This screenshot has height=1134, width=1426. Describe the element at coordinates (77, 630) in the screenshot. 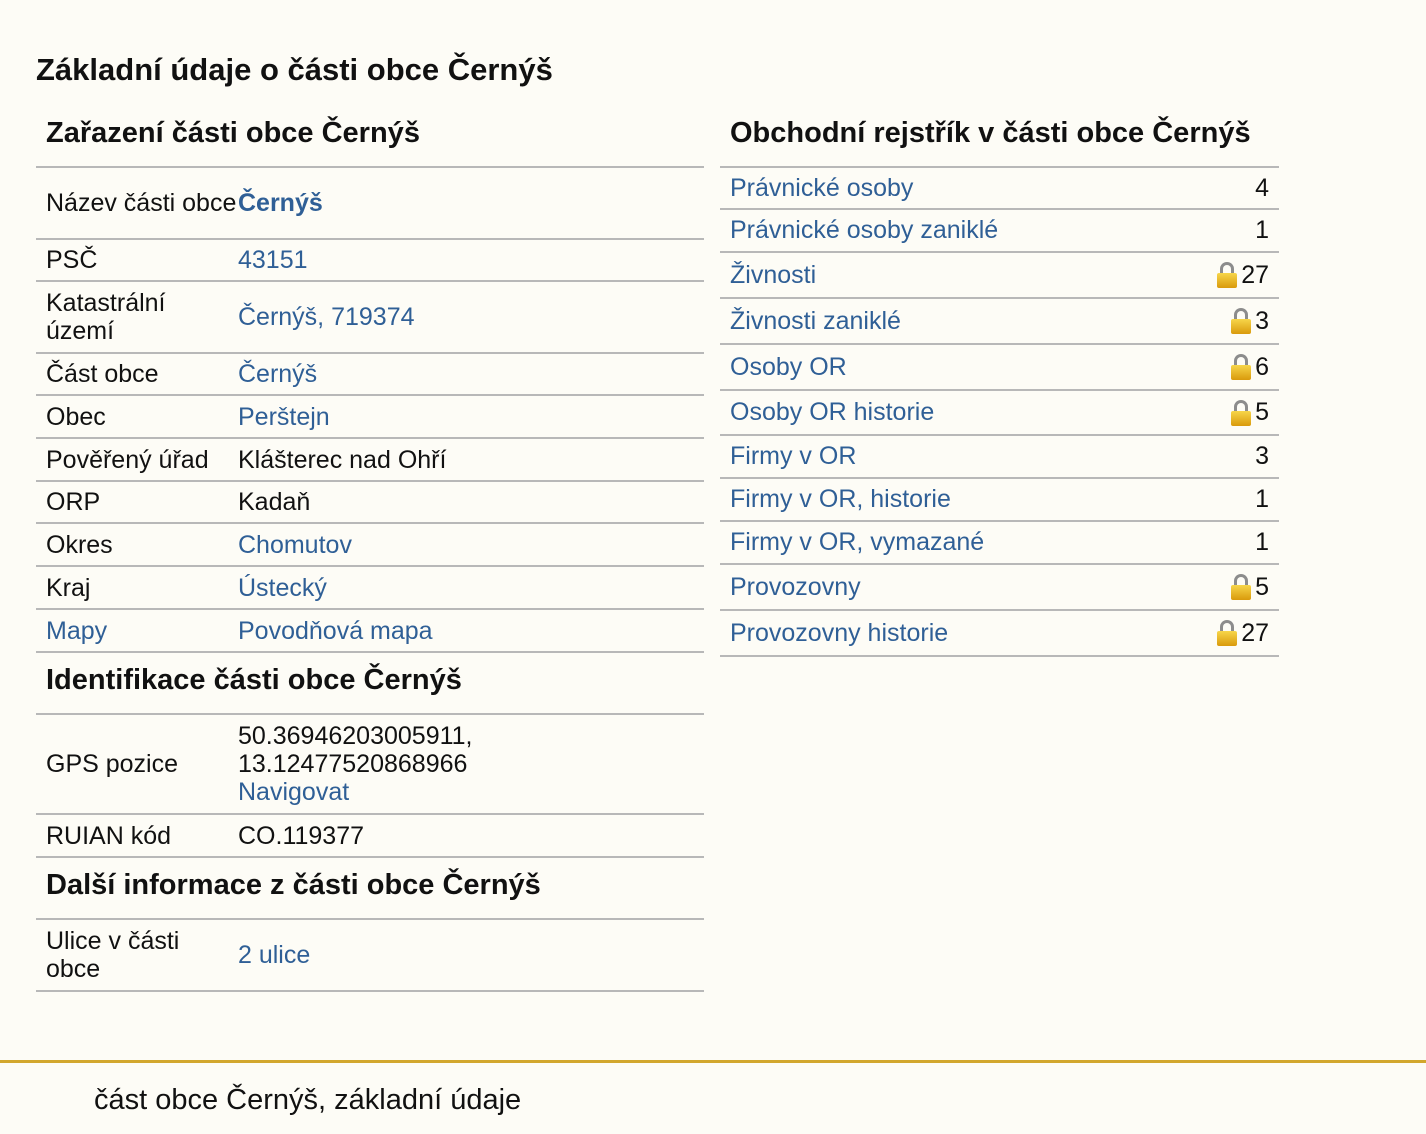

I see `mapy-link: Mapy` at that location.